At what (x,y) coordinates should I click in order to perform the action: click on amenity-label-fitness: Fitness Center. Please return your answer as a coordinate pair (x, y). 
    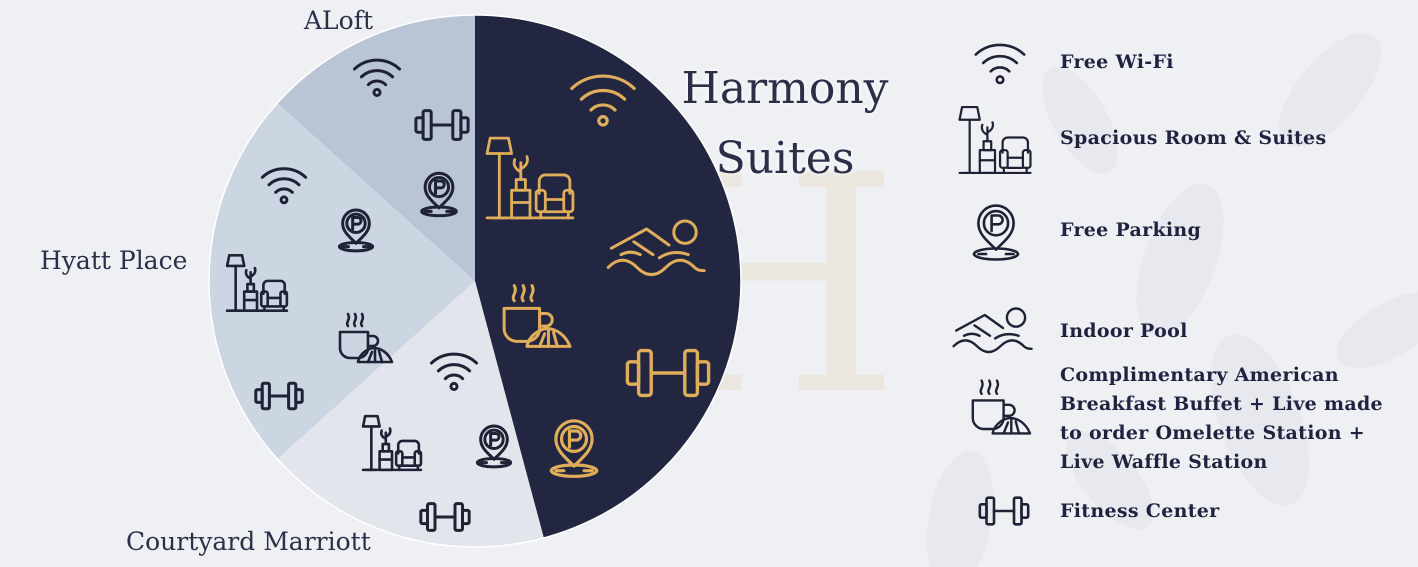
    Looking at the image, I should click on (1140, 511).